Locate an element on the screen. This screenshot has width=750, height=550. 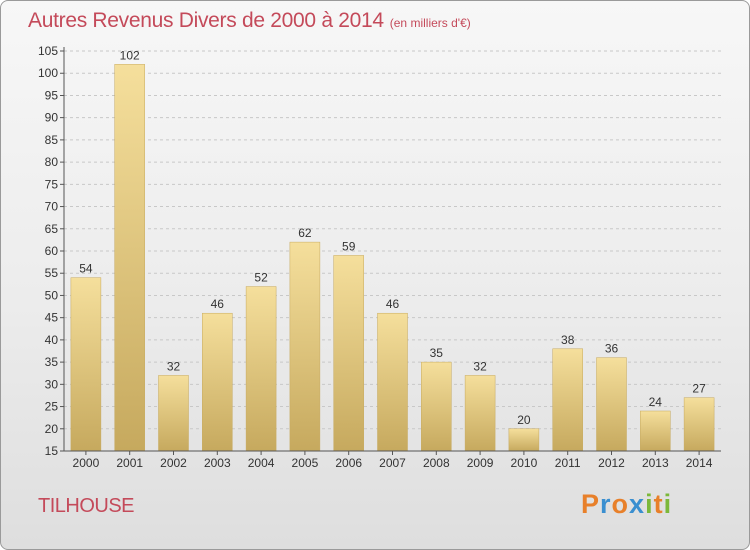
y-tick-label: 60 is located at coordinates (52, 251).